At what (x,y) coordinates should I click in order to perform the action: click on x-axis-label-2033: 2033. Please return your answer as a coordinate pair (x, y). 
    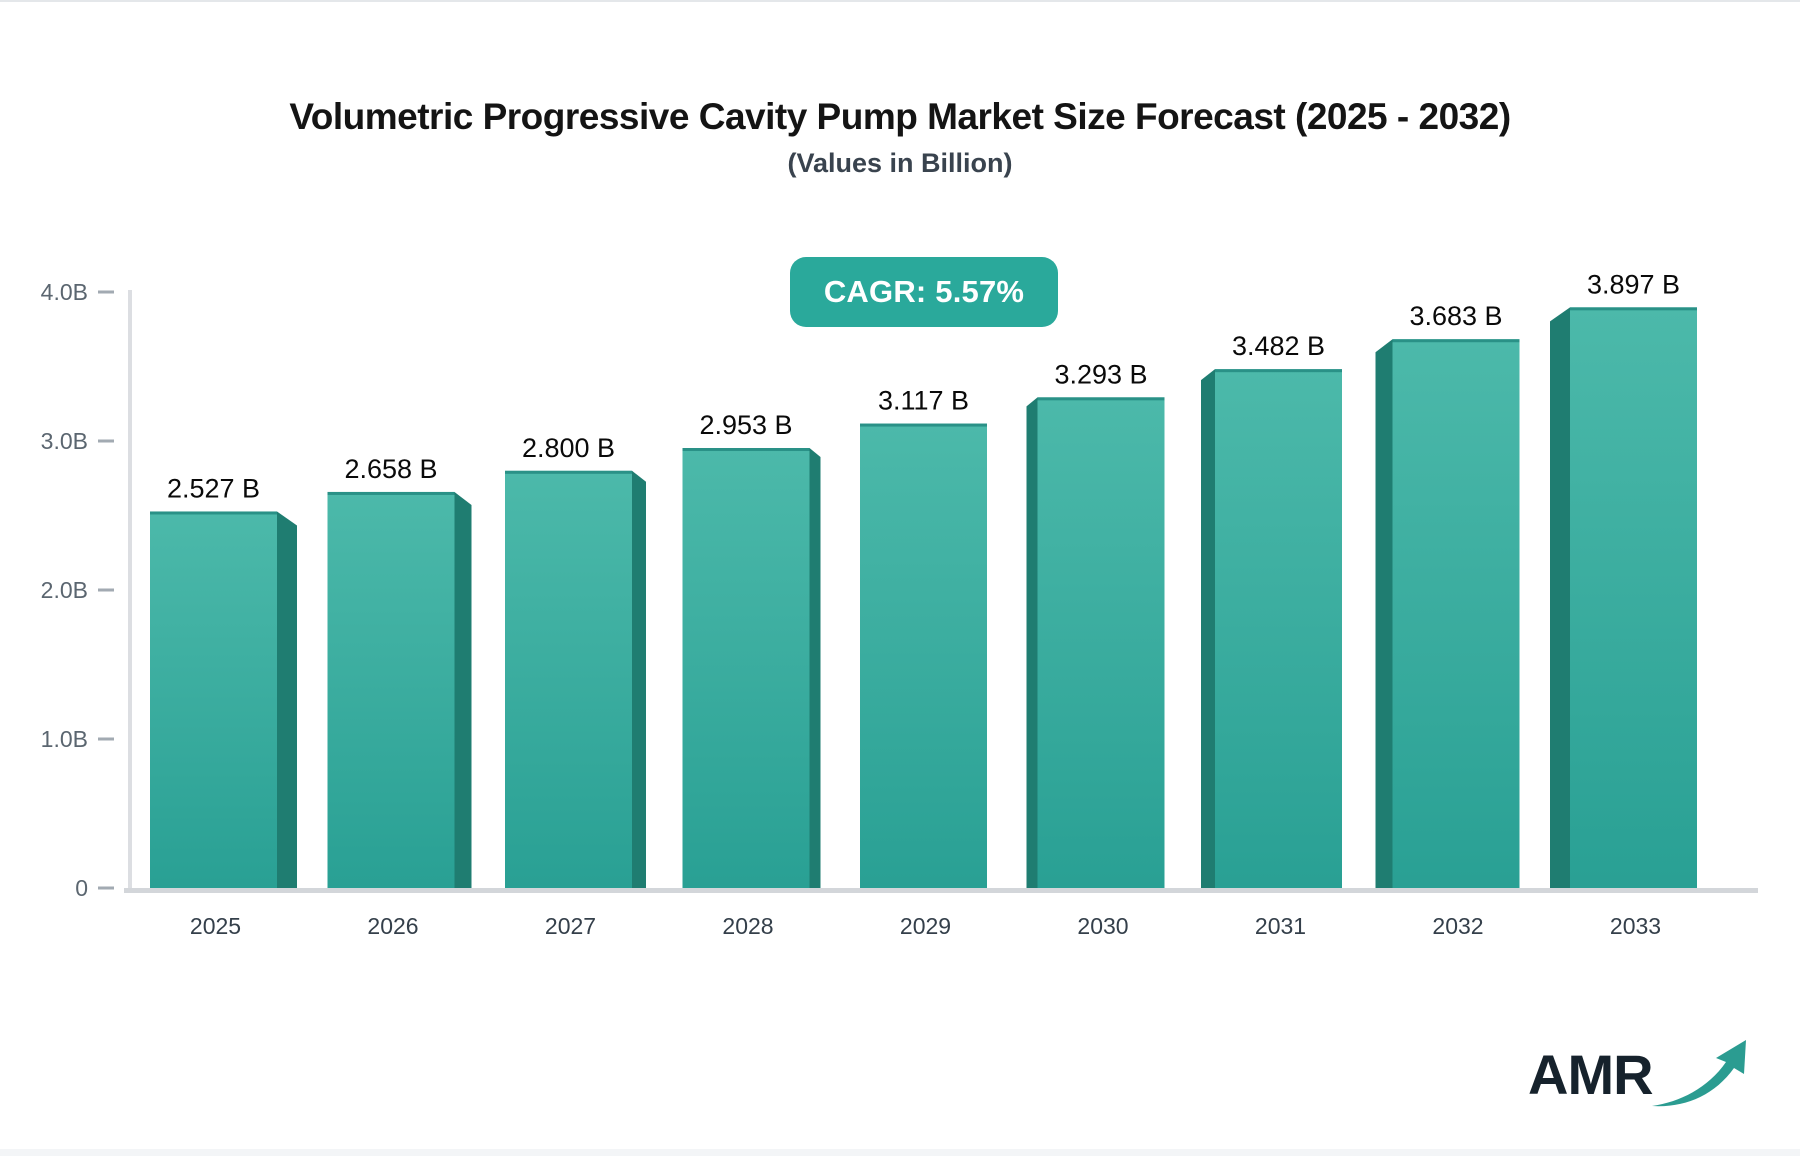
    Looking at the image, I should click on (1635, 926).